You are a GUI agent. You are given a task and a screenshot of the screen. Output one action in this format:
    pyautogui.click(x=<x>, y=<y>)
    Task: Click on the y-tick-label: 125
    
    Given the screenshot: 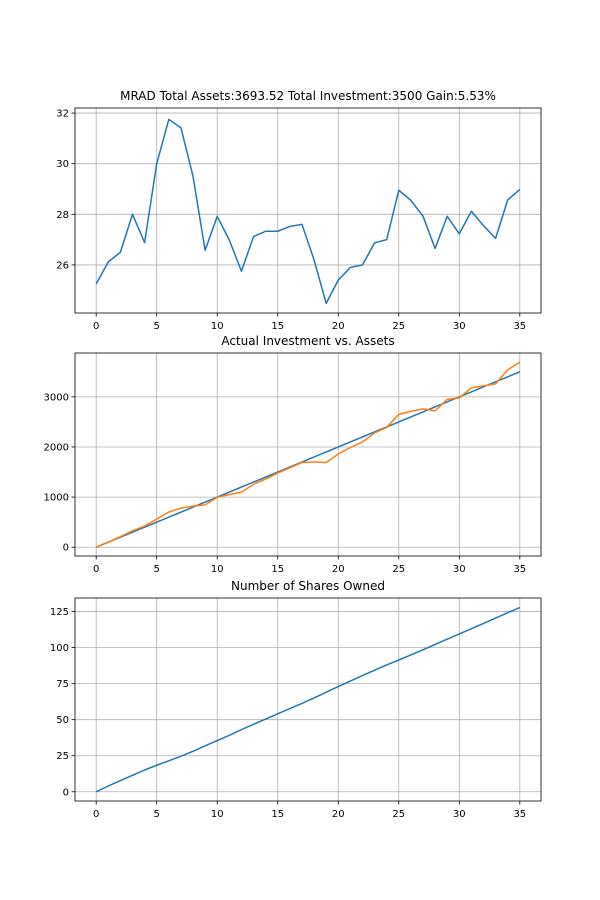 What is the action you would take?
    pyautogui.click(x=59, y=612)
    